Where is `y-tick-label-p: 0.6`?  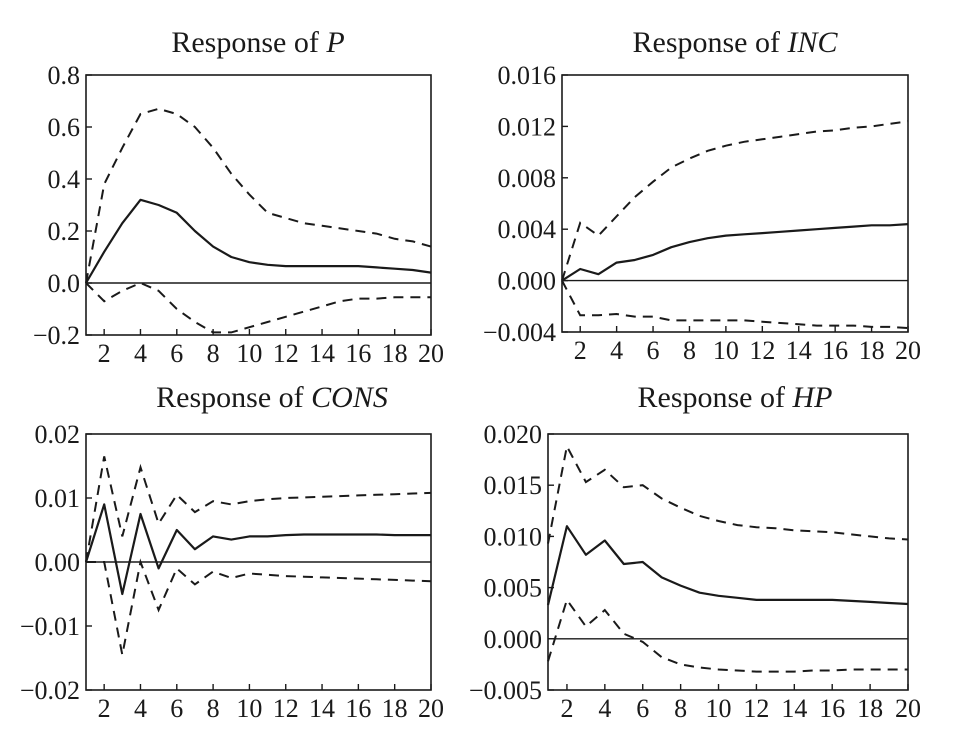 y-tick-label-p: 0.6 is located at coordinates (64, 127).